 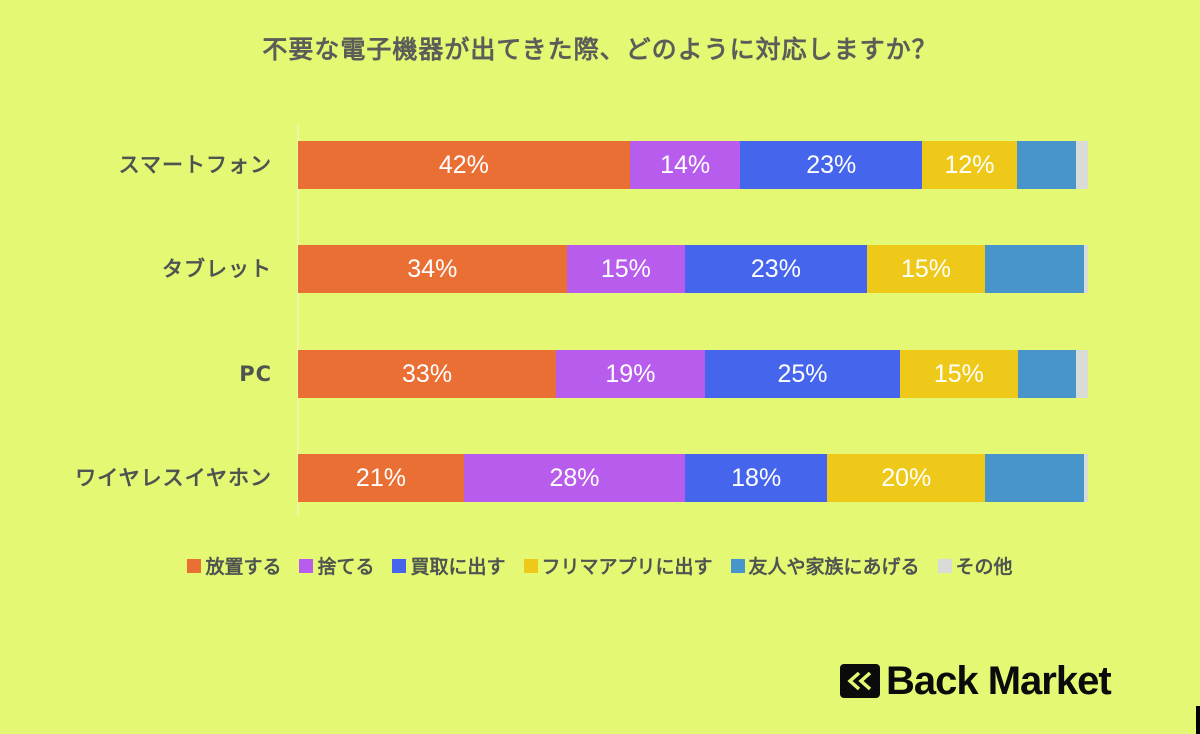 I want to click on bar-segment: 21%, so click(x=381, y=478).